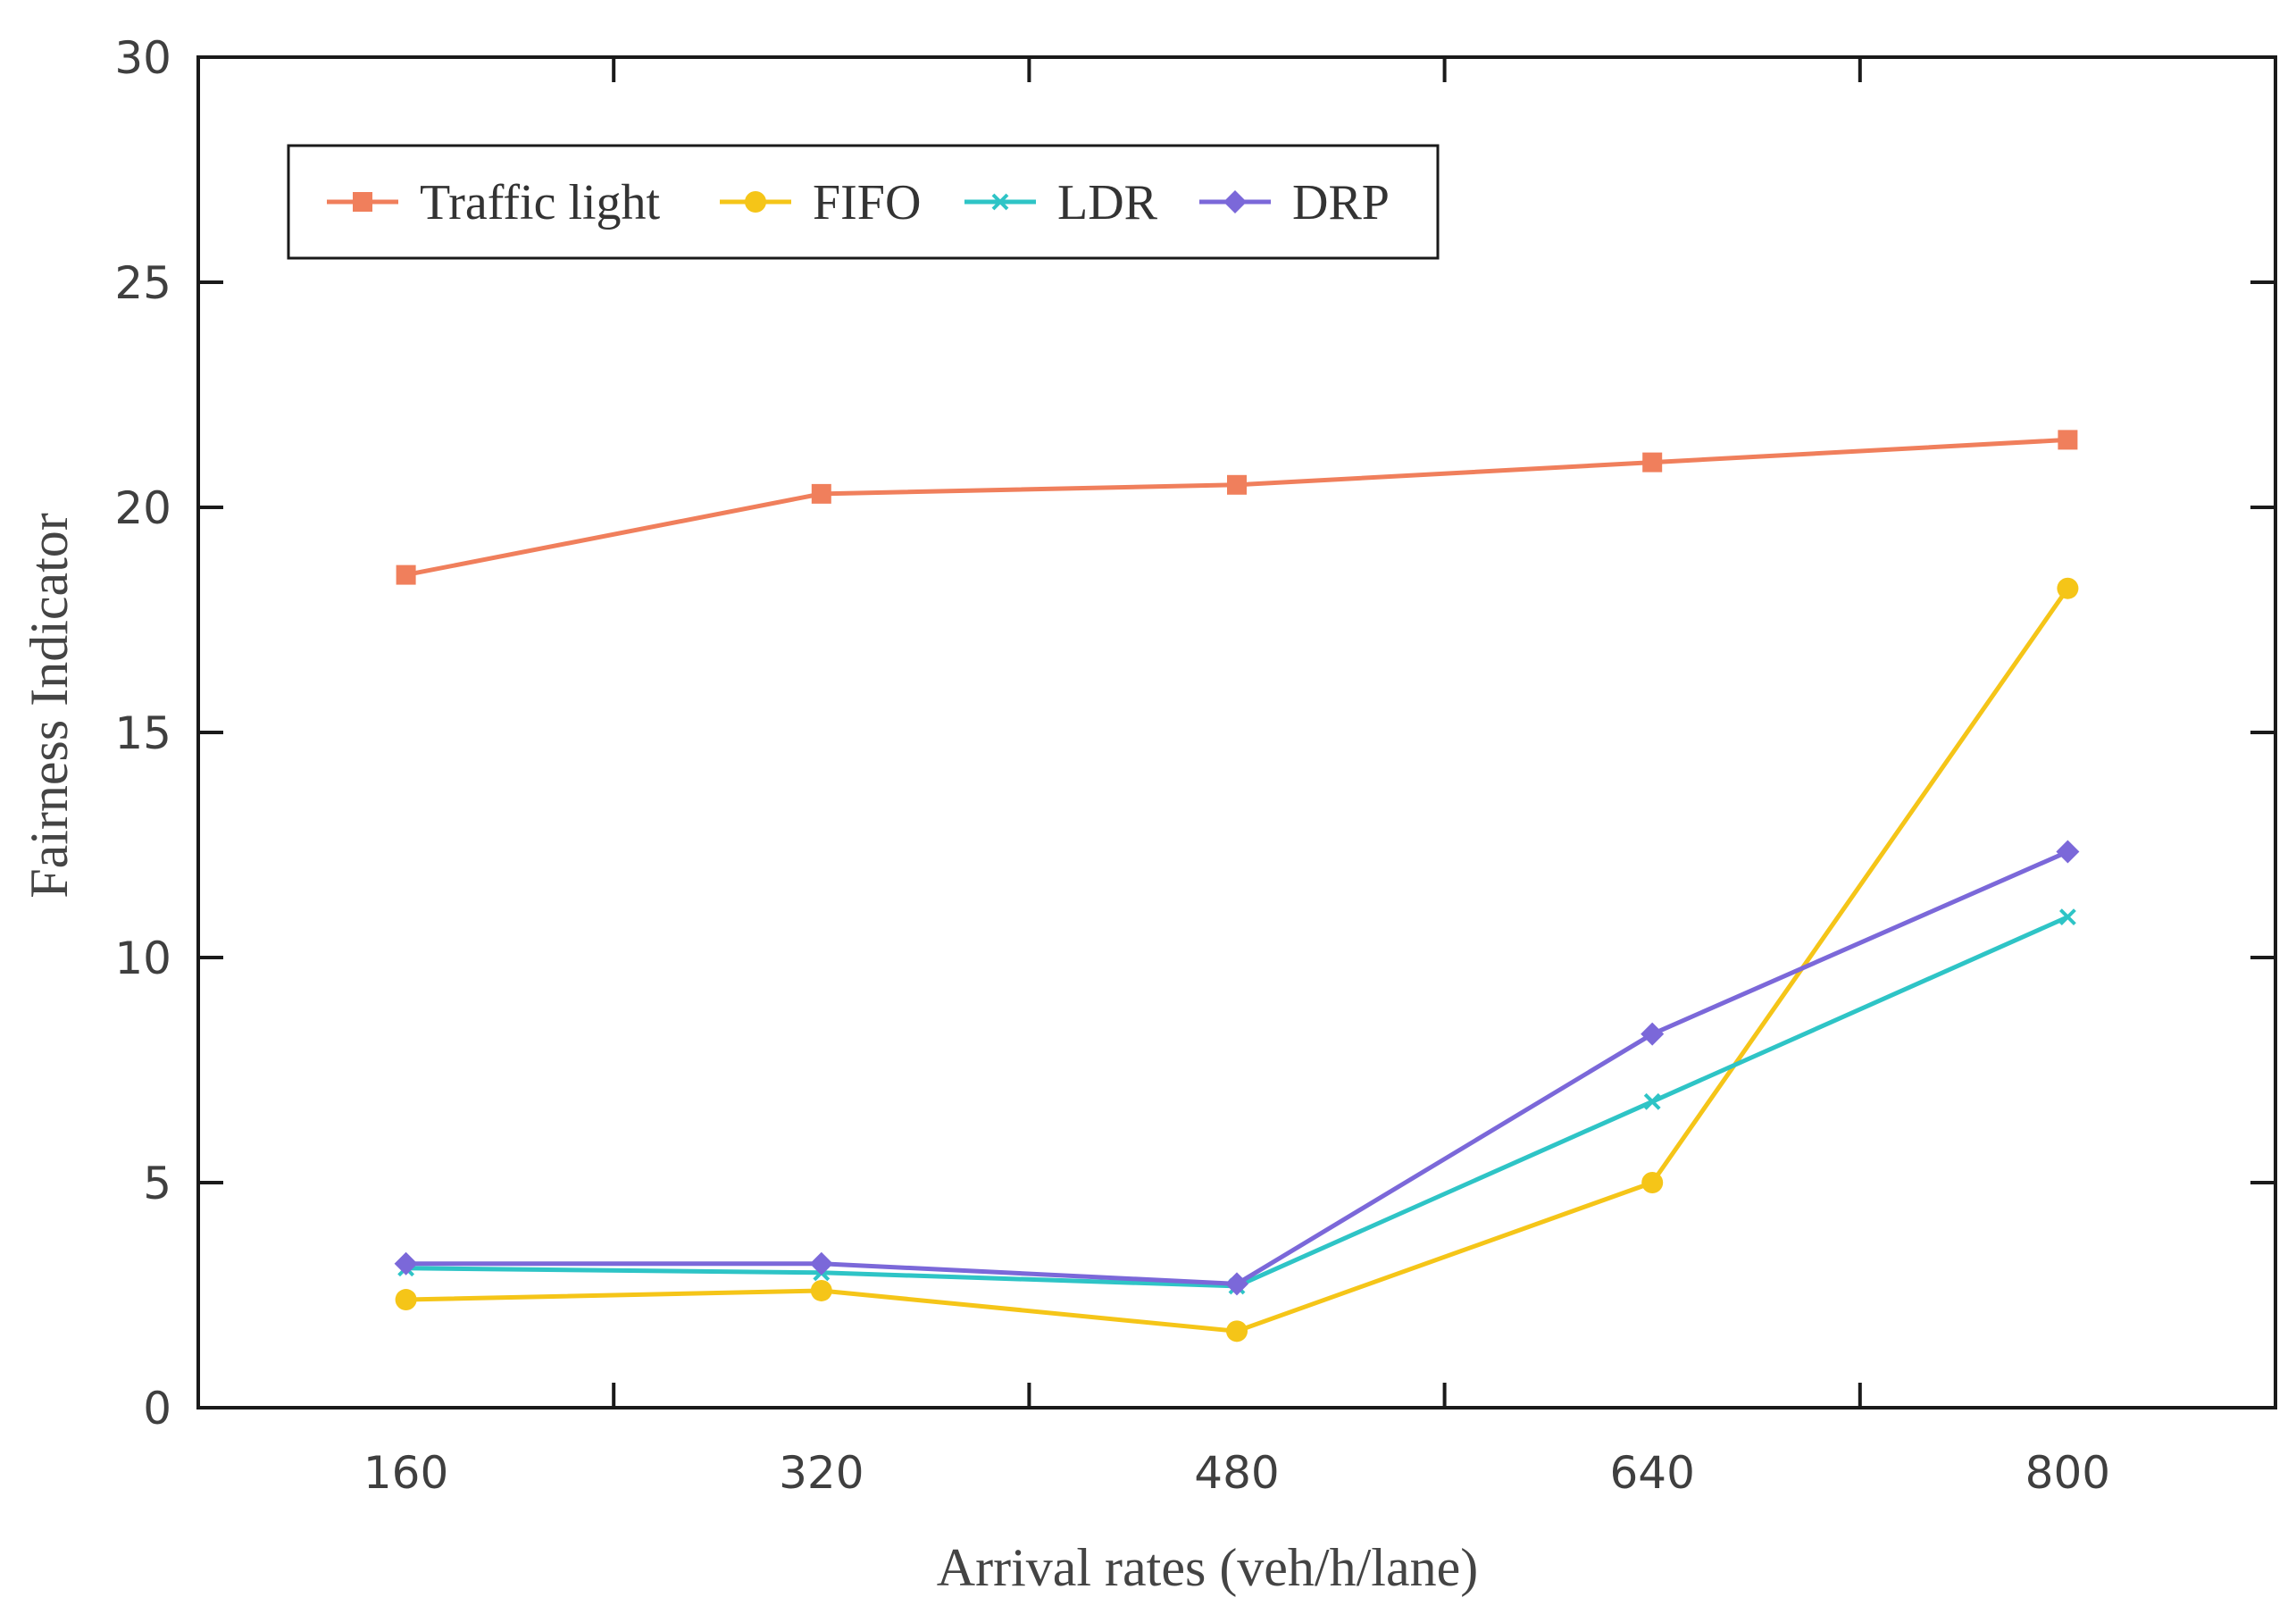 The image size is (2296, 1606). What do you see at coordinates (821, 1473) in the screenshot?
I see `x-tick-label: 320` at bounding box center [821, 1473].